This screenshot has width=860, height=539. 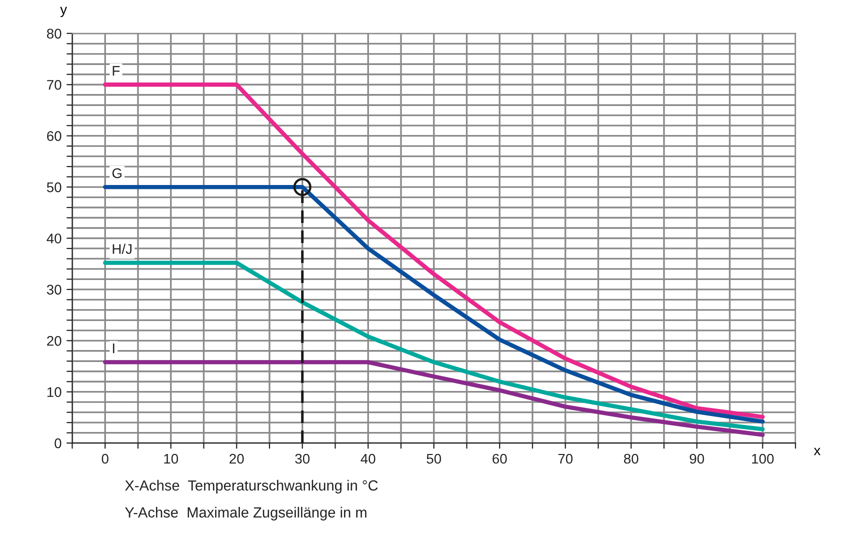 What do you see at coordinates (113, 349) in the screenshot?
I see `series-label: I` at bounding box center [113, 349].